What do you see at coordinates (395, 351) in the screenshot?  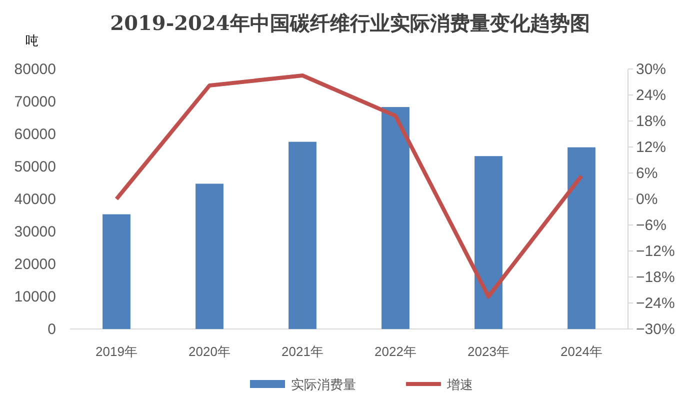 I see `x-tick-label: 2022年` at bounding box center [395, 351].